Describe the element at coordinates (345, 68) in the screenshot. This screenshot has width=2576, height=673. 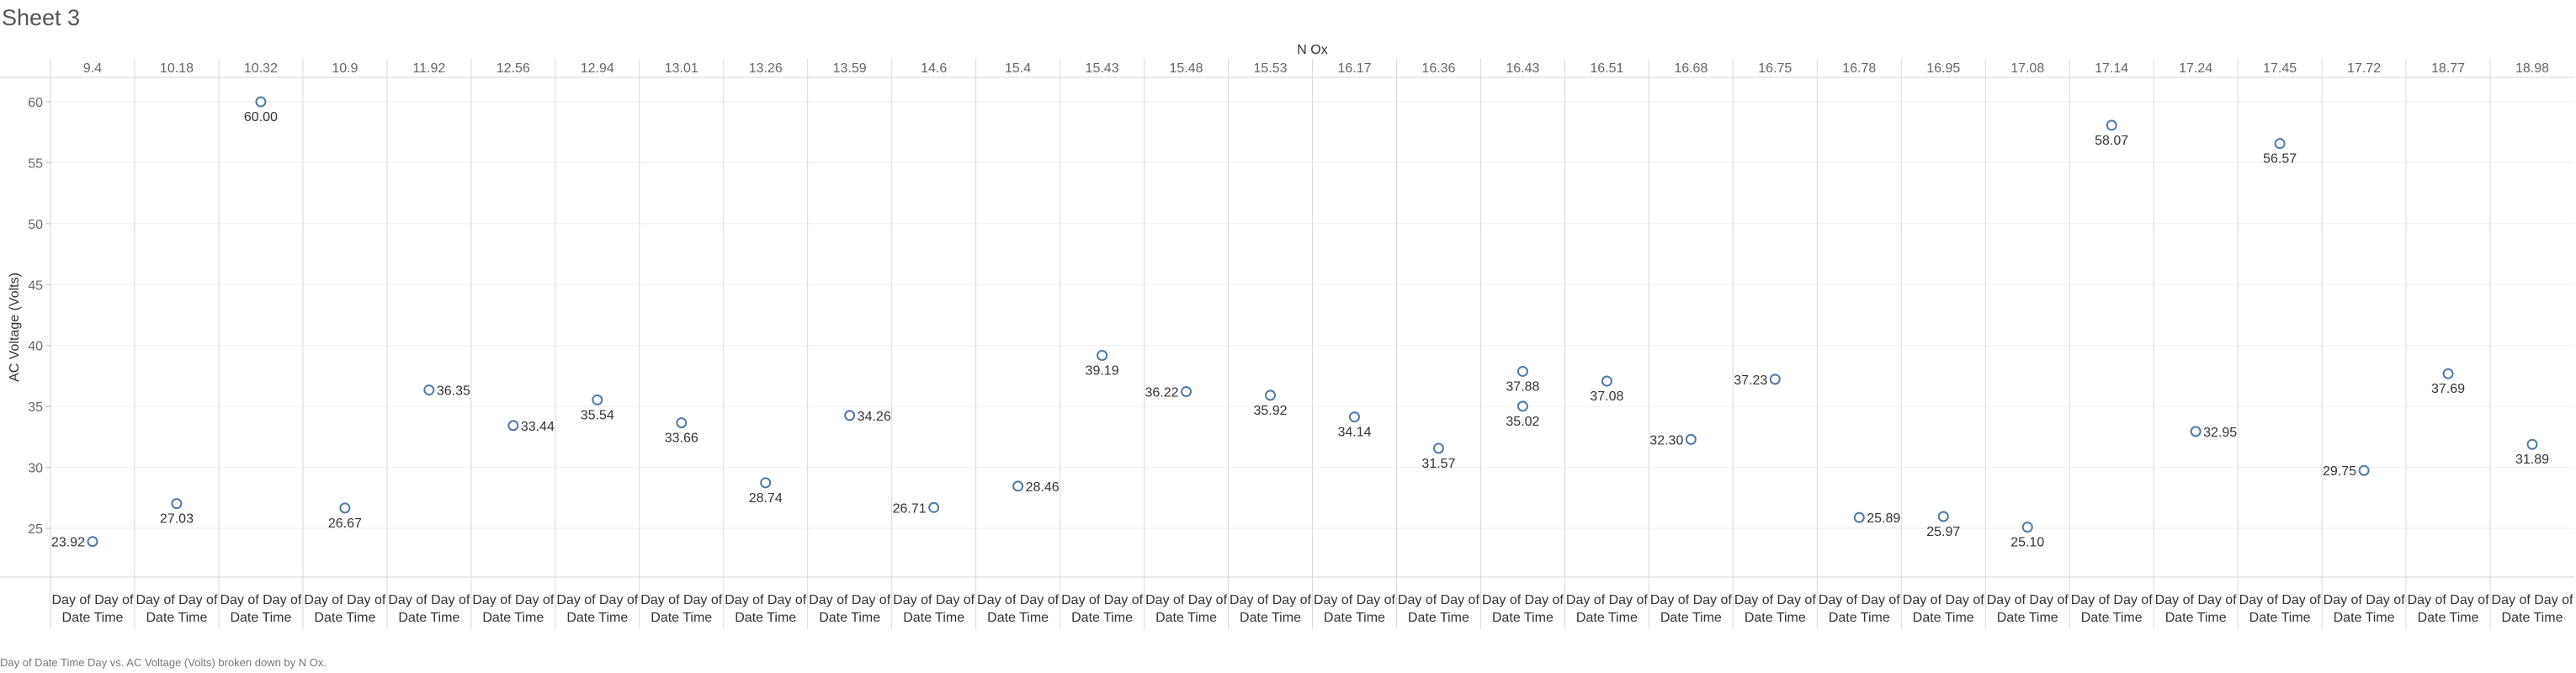
I see `panel-header-label: 10.9` at that location.